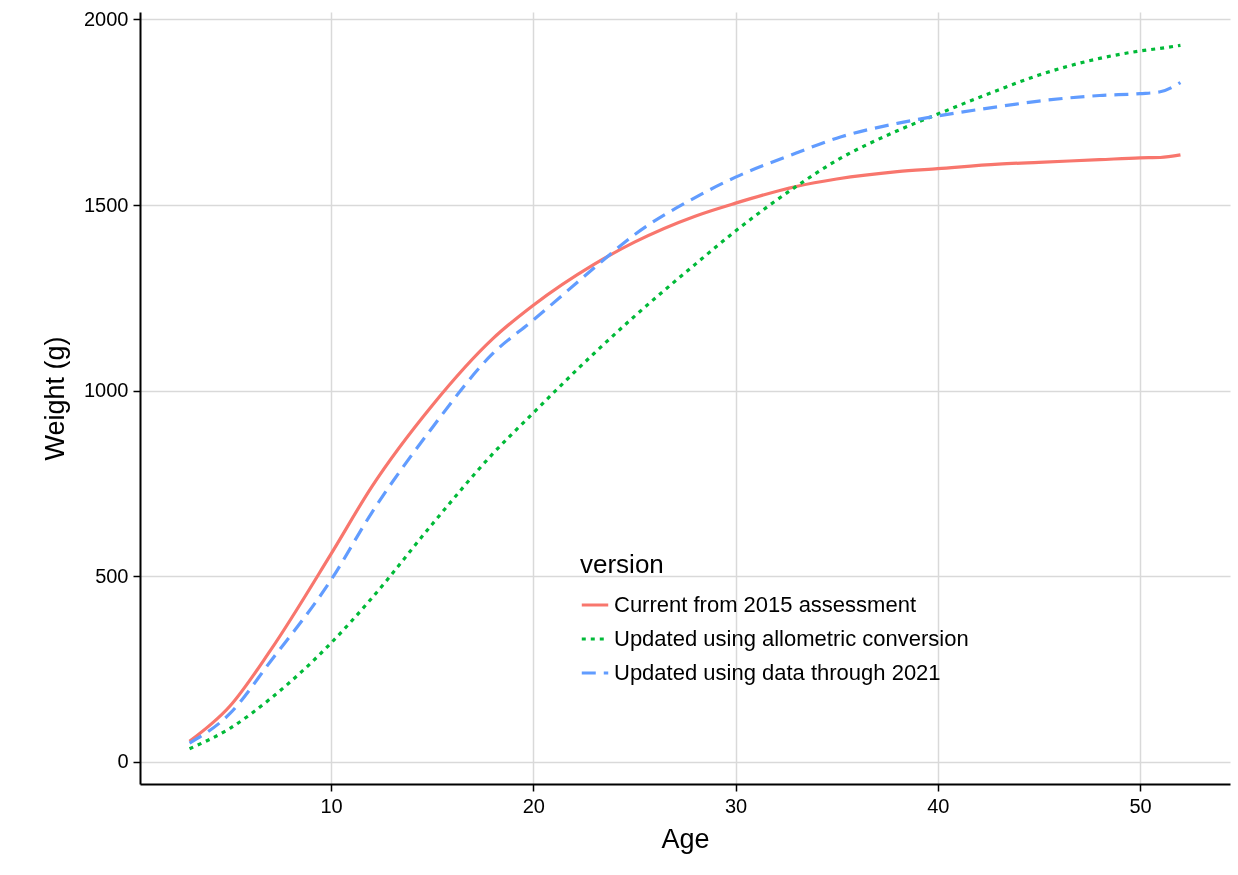 This screenshot has height=875, width=1238. I want to click on legend-label: Updated using allometric conversion, so click(791, 638).